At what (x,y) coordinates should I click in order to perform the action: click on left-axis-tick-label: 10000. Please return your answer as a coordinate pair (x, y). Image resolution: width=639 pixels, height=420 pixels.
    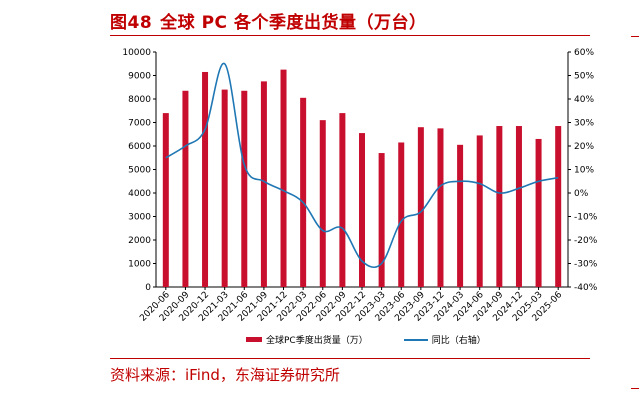
    Looking at the image, I should click on (136, 53).